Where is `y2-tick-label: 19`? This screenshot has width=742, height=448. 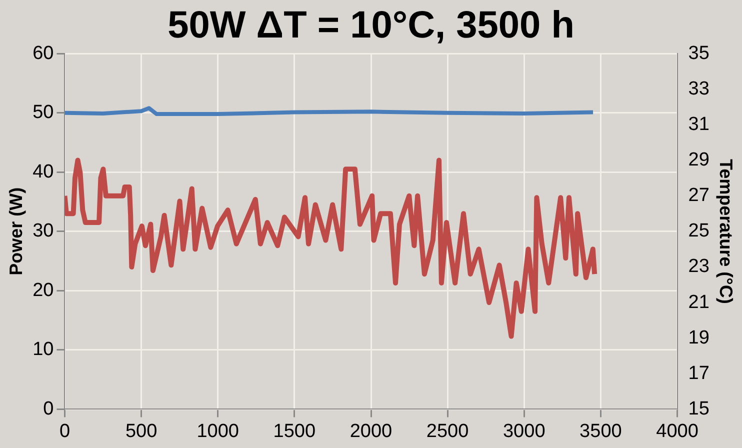
y2-tick-label: 19 is located at coordinates (699, 337).